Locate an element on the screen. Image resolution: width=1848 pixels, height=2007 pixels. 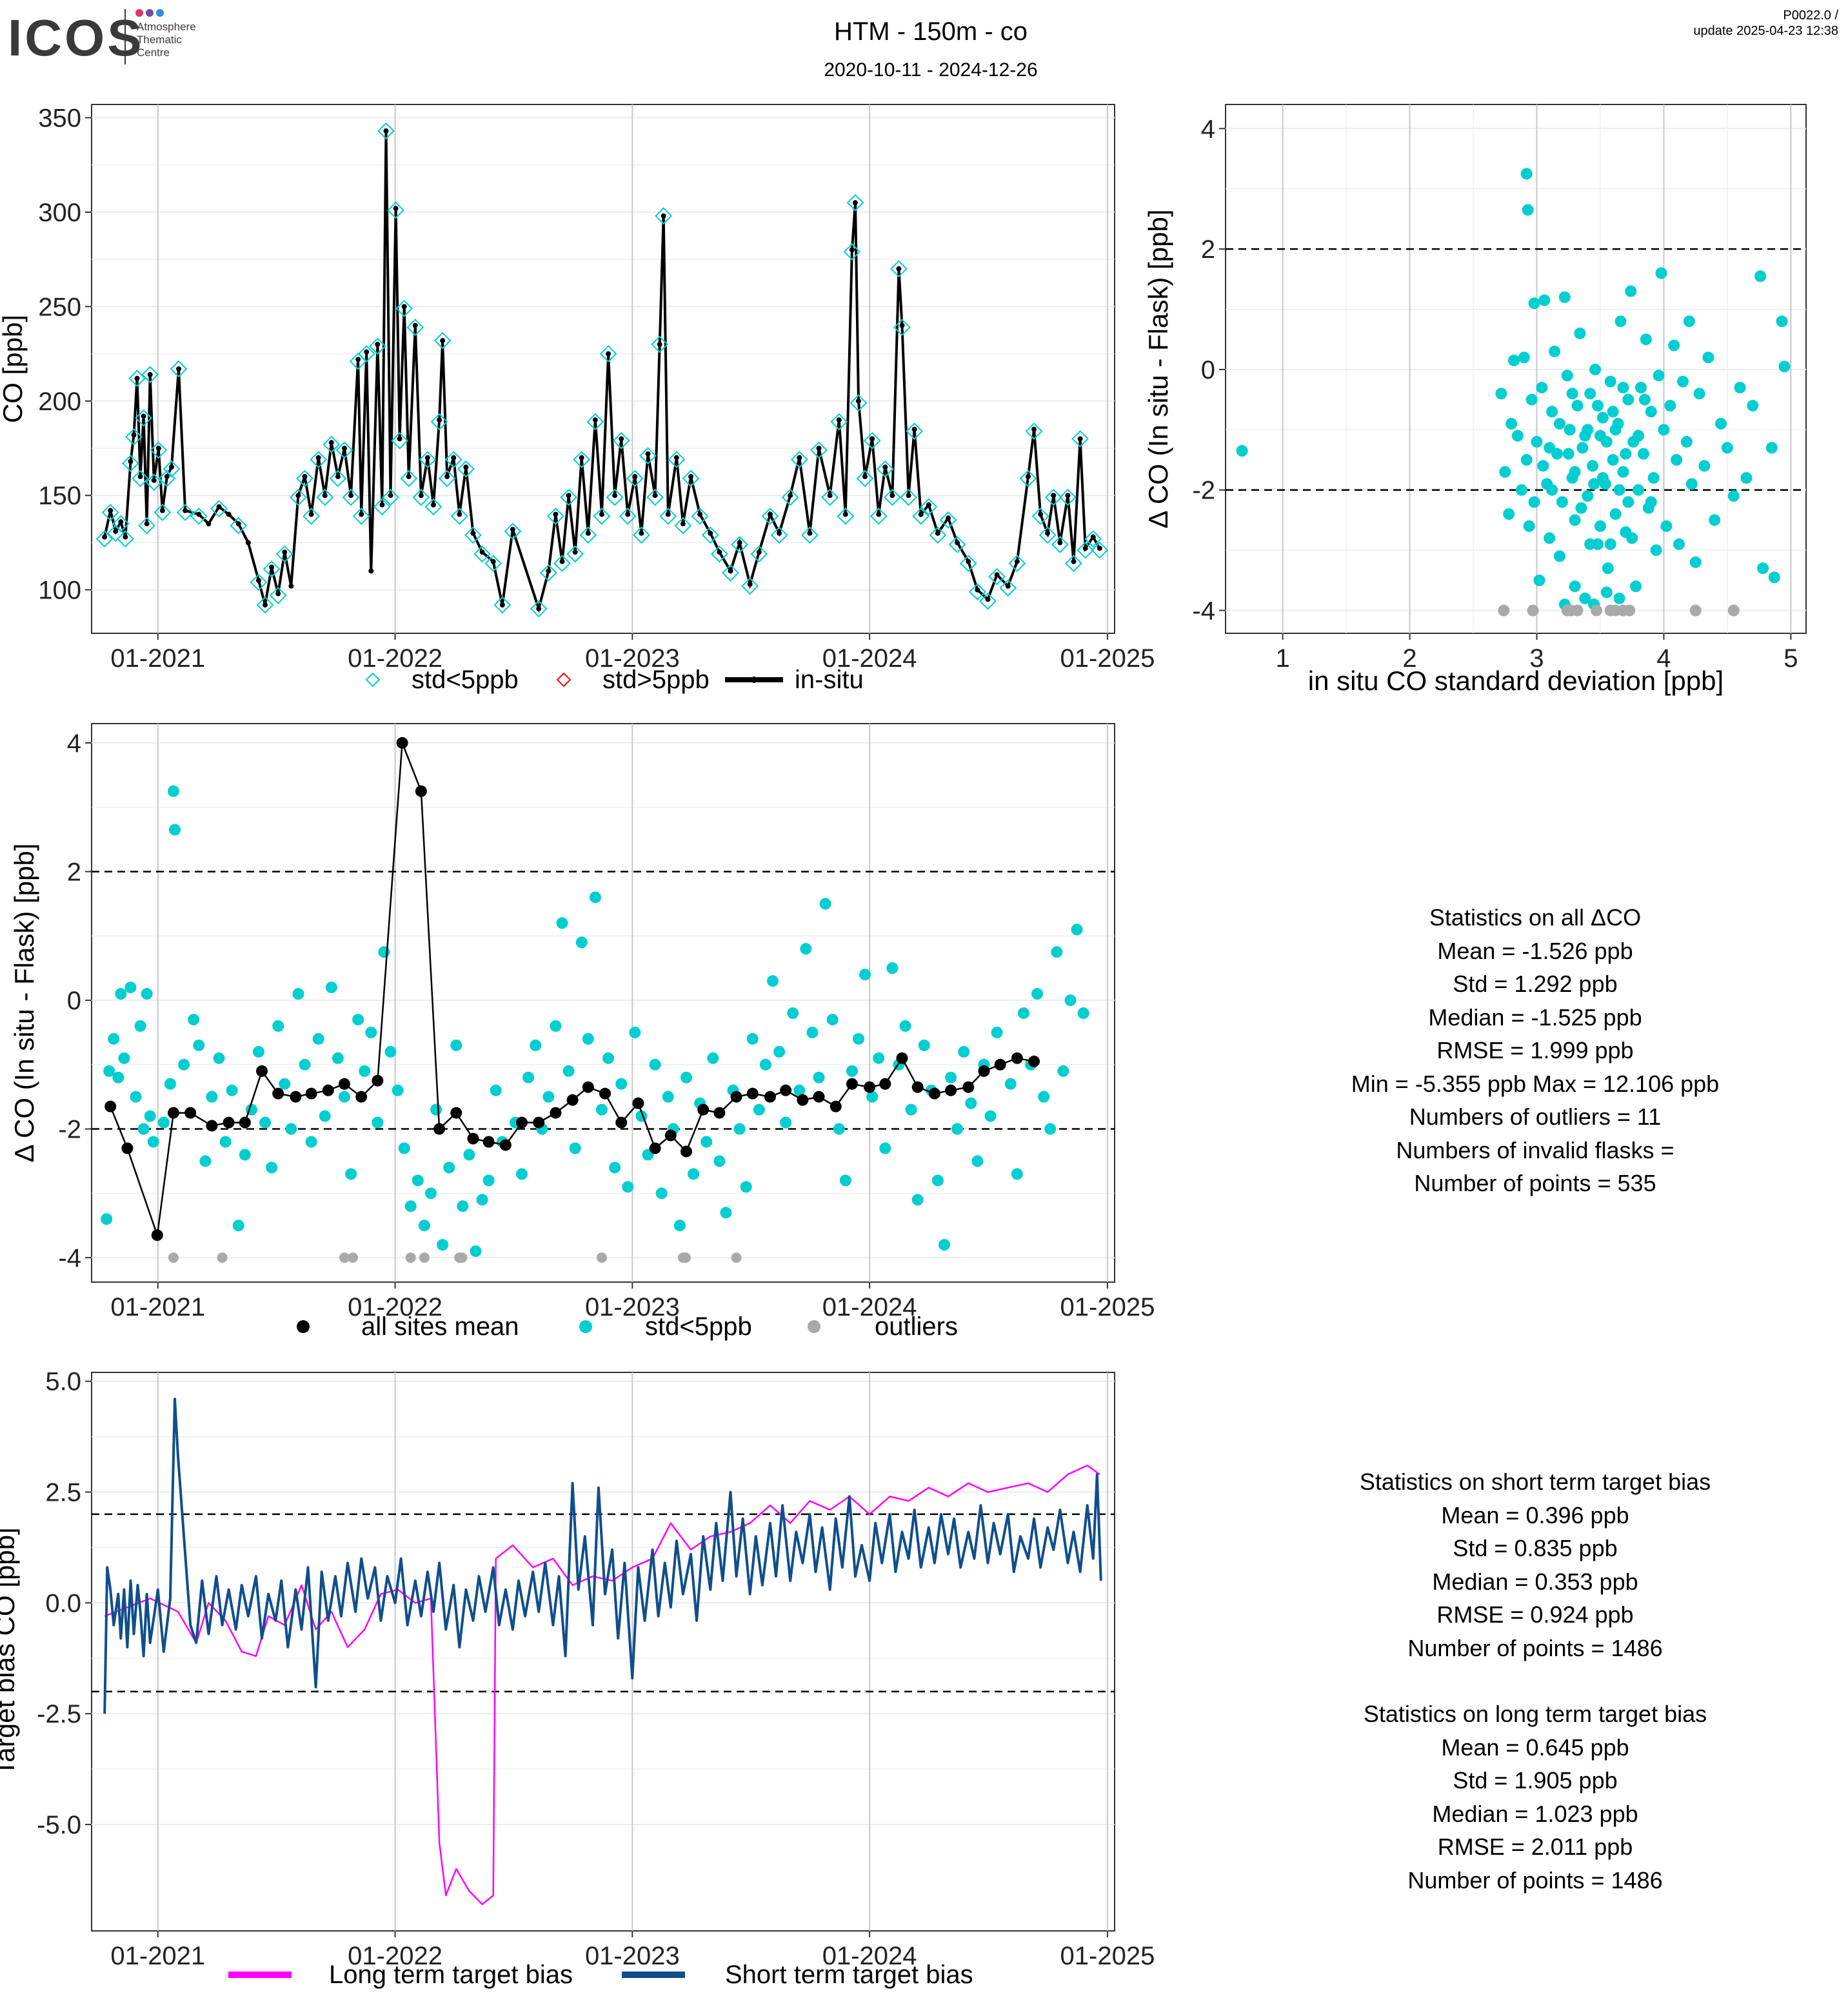
stats-line: Min = -5.355 ppb Max = 12.106 ppb is located at coordinates (1535, 1083).